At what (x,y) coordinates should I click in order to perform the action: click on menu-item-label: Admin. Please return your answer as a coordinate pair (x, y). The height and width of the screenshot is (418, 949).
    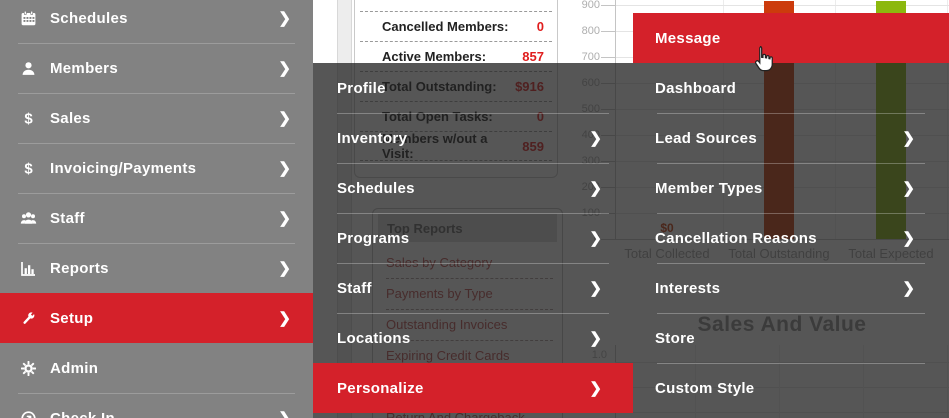
    Looking at the image, I should click on (74, 368).